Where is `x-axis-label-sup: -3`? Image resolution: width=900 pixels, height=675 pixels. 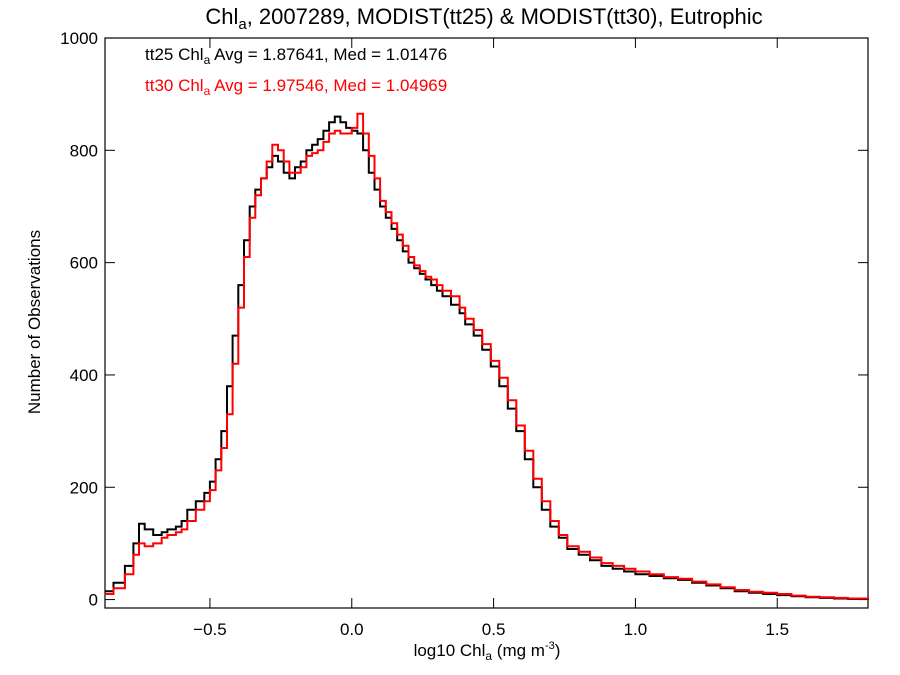 x-axis-label-sup: -3 is located at coordinates (550, 646).